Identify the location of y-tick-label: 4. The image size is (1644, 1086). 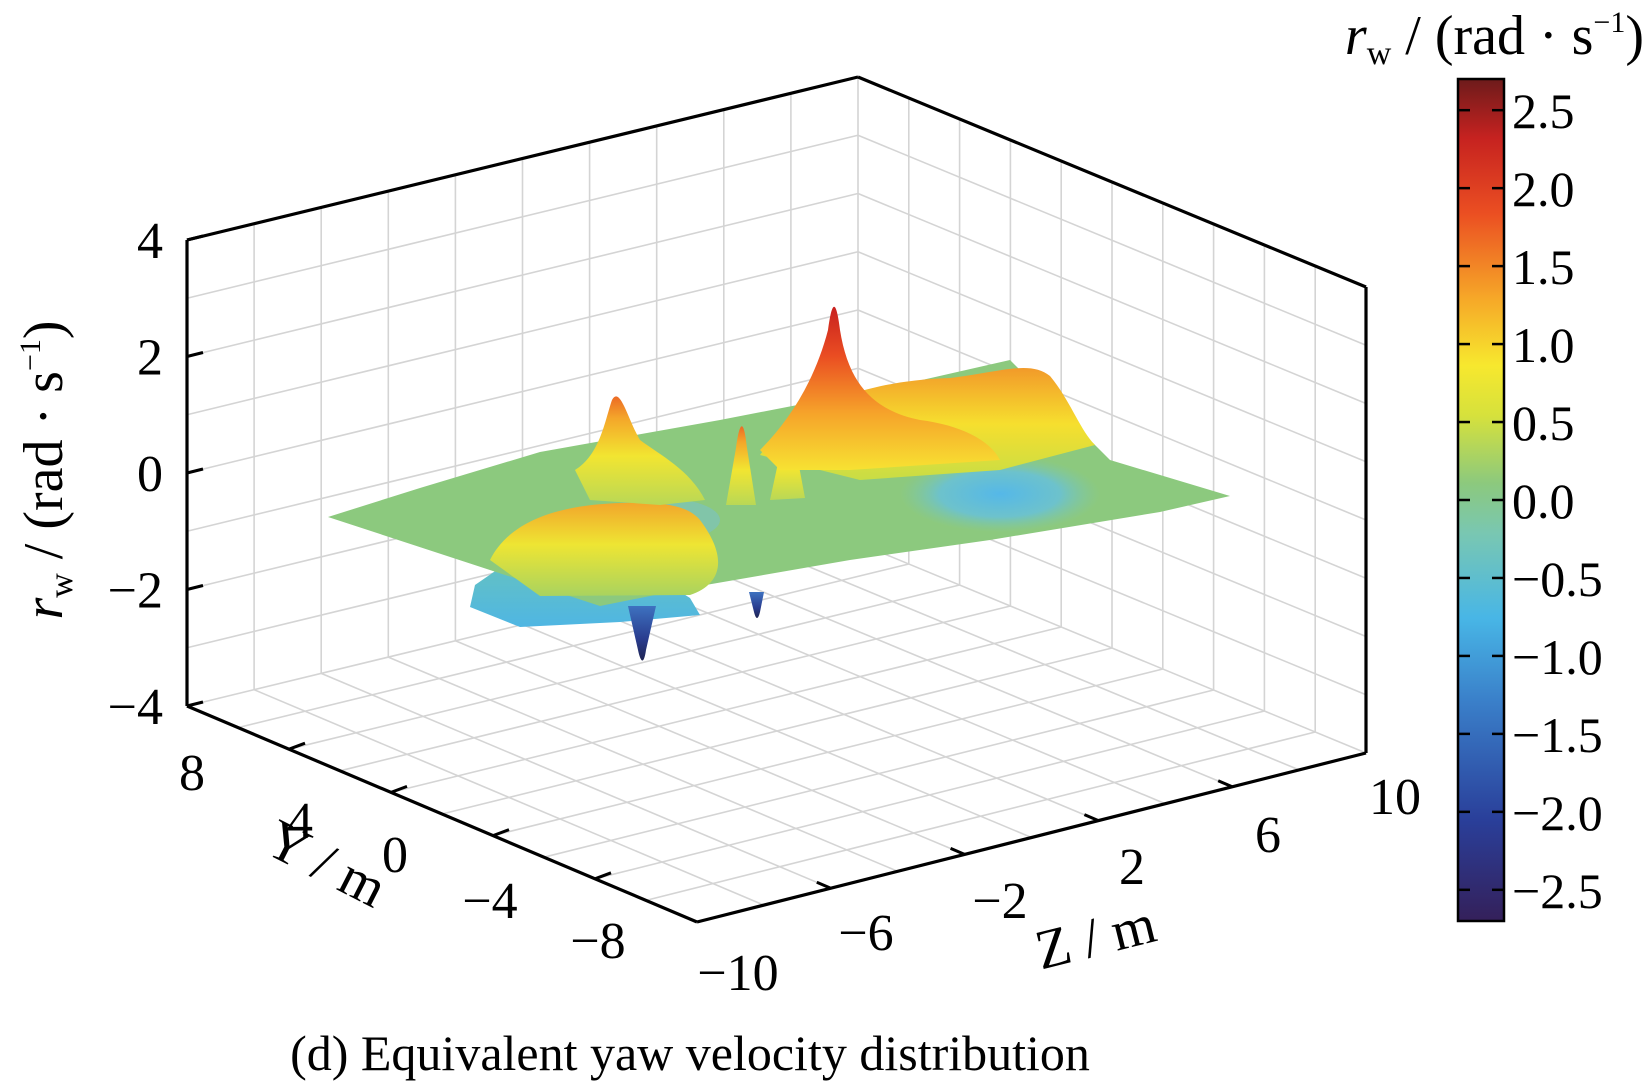
(300, 821).